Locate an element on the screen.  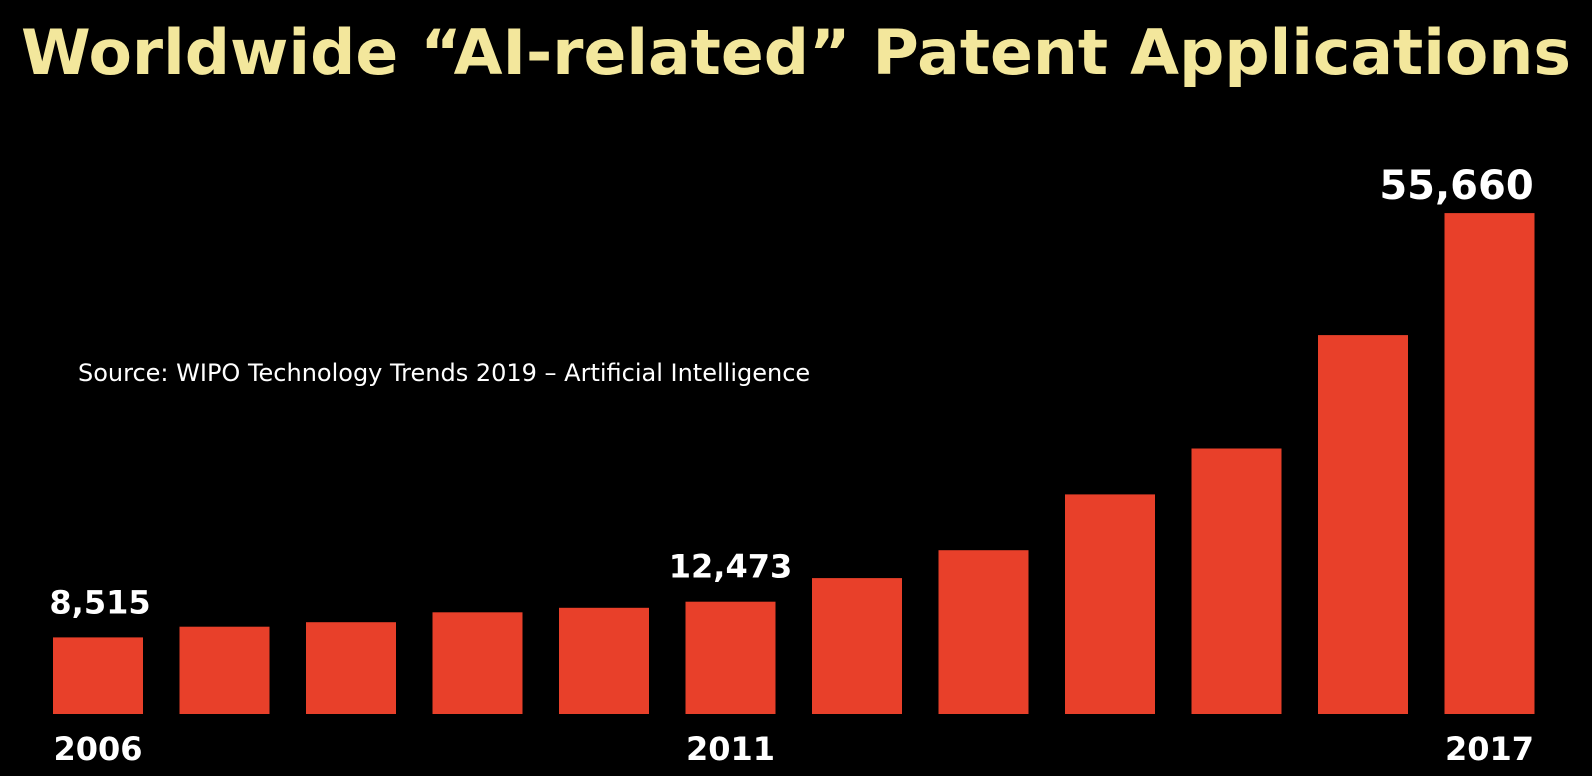
bar-2010 is located at coordinates (604, 660).